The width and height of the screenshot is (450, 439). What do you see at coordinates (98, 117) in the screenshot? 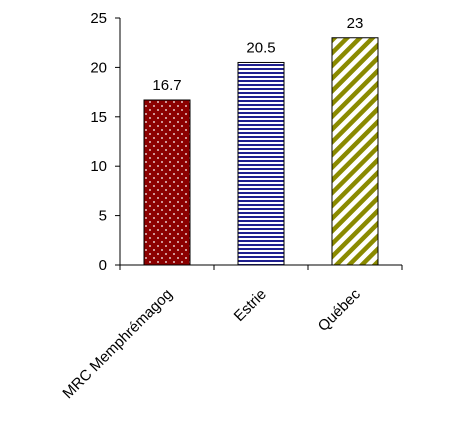
I see `y-tick-label: 15` at bounding box center [98, 117].